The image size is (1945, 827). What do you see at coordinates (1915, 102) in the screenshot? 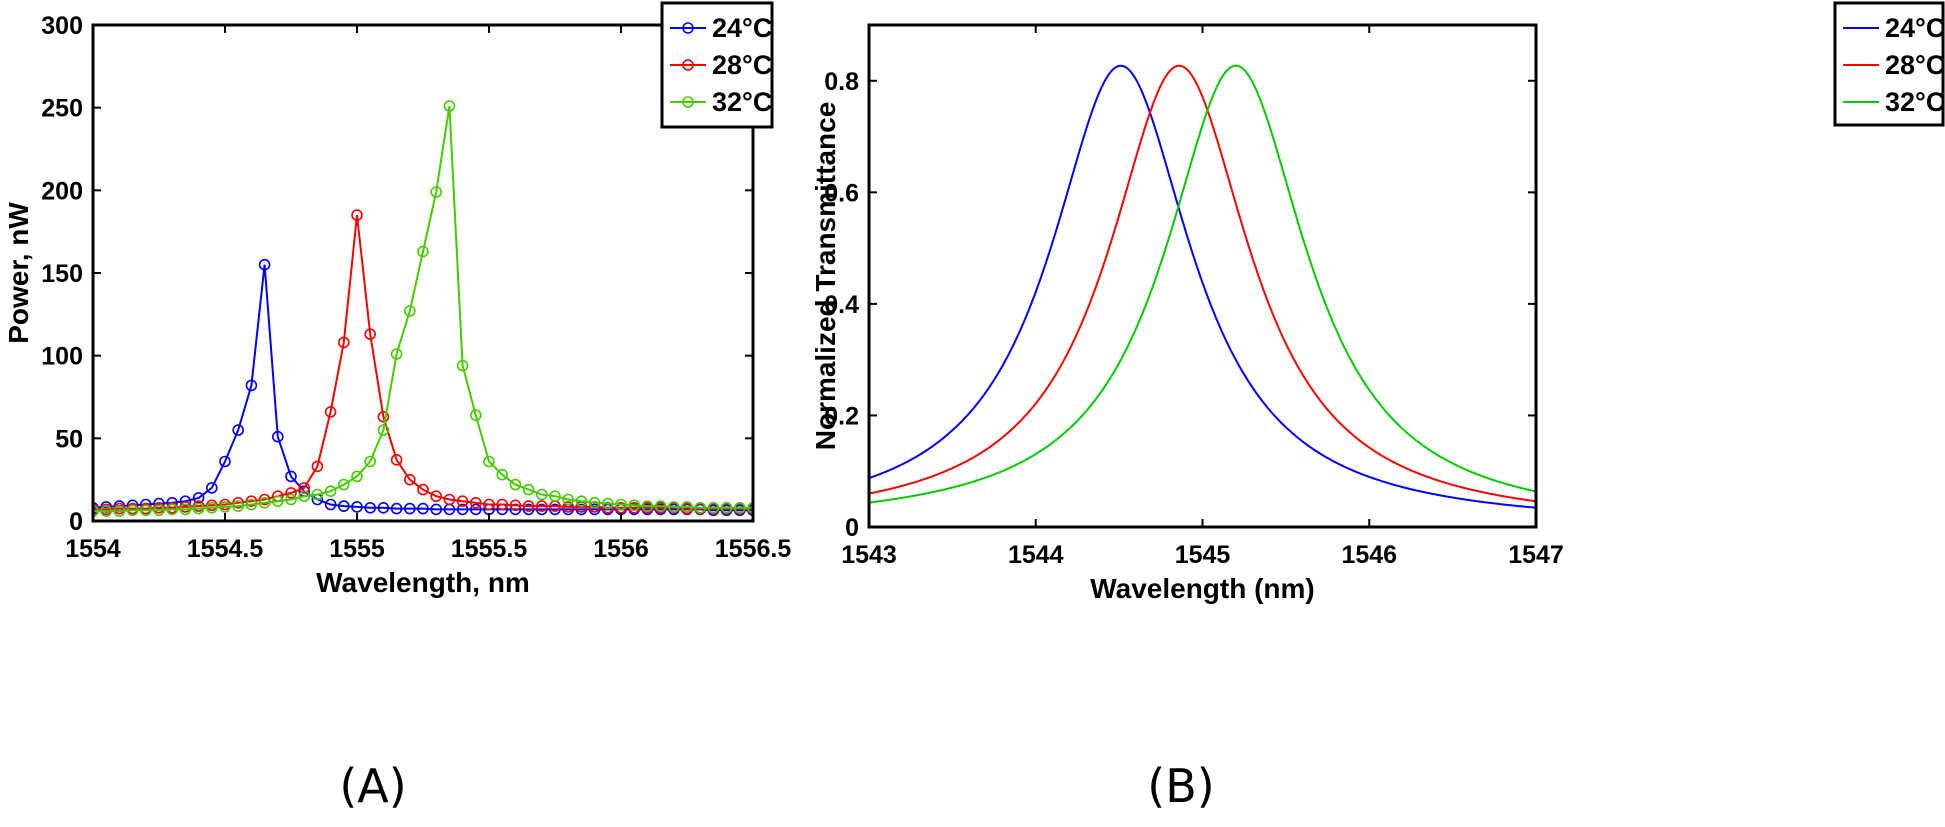
I see `chart-b-legend-label-32c: 32°C` at bounding box center [1915, 102].